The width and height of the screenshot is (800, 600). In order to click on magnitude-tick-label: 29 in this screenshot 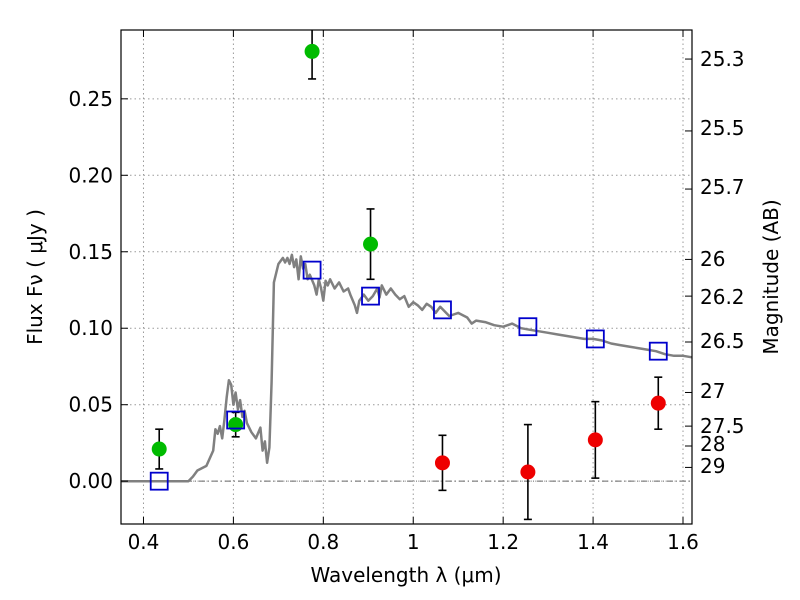, I will do `click(712, 466)`.